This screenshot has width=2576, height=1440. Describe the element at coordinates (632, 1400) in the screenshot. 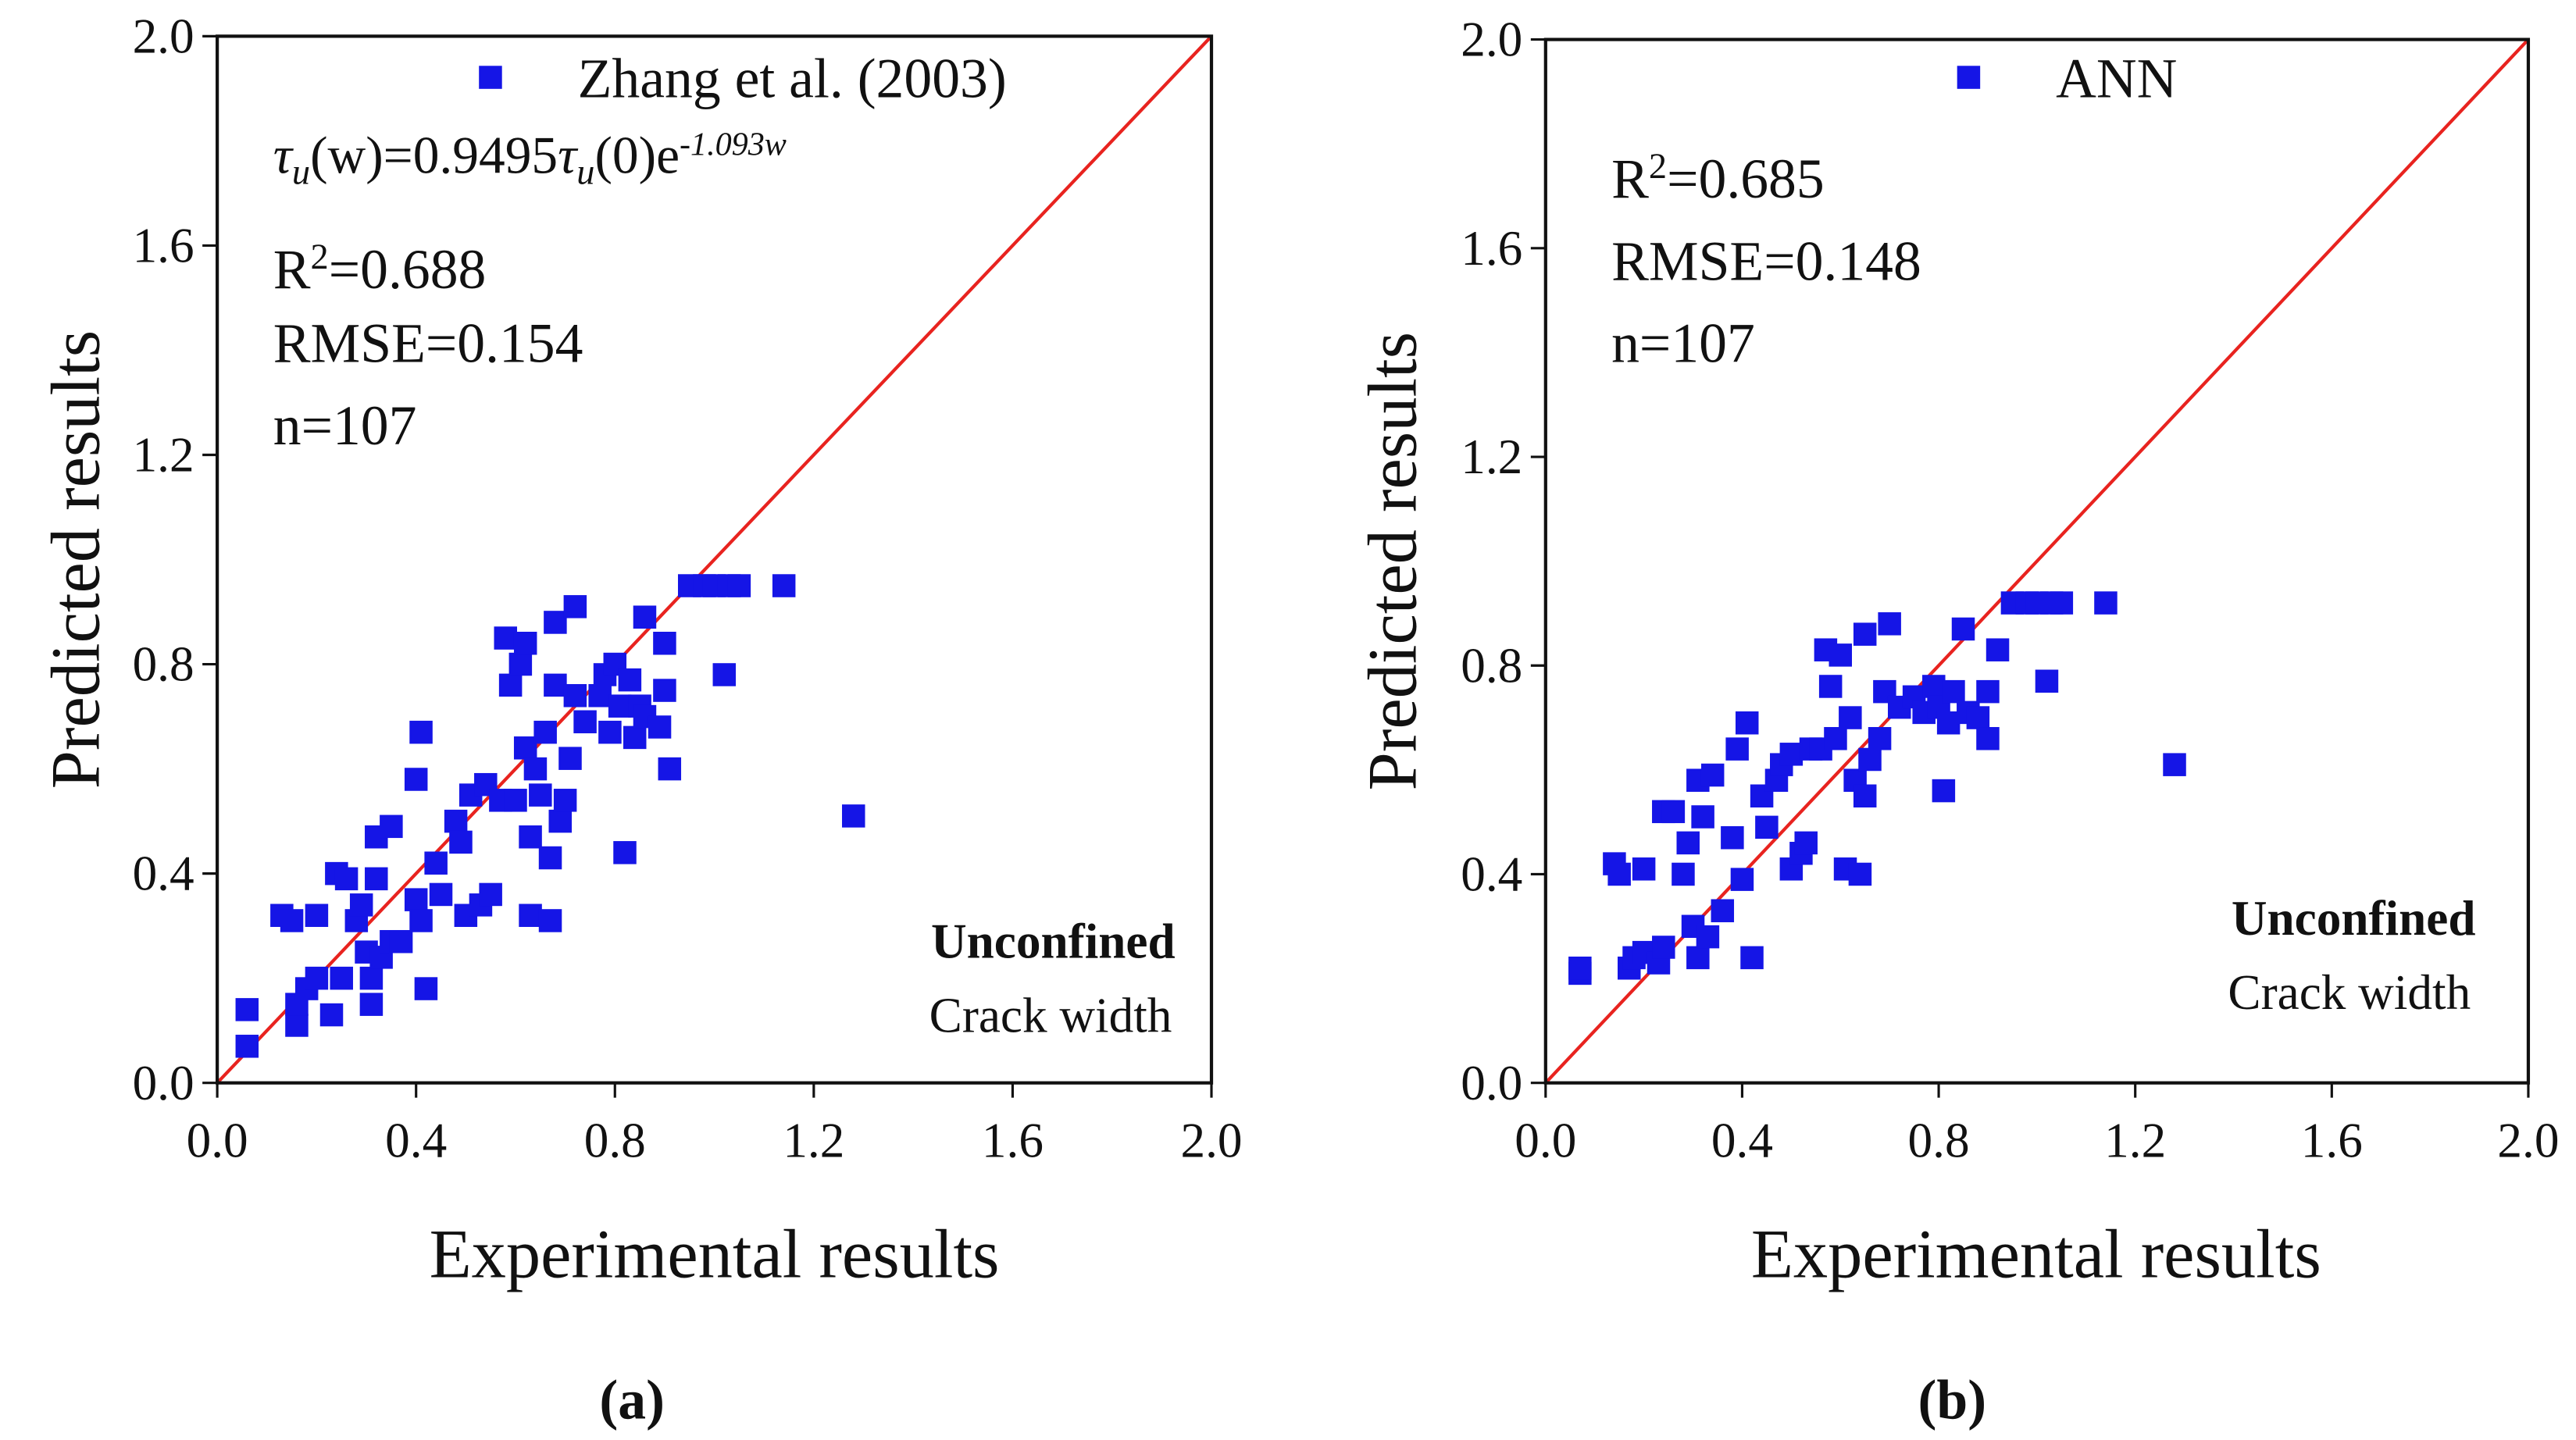

I see `panel-label: (a)` at that location.